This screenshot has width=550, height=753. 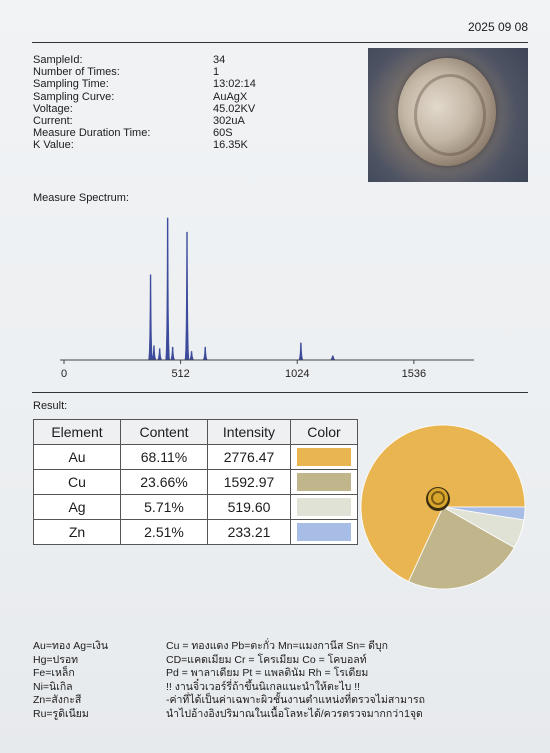 What do you see at coordinates (71, 646) in the screenshot?
I see `legend-left: Au=ทอง Ag=เงิน` at bounding box center [71, 646].